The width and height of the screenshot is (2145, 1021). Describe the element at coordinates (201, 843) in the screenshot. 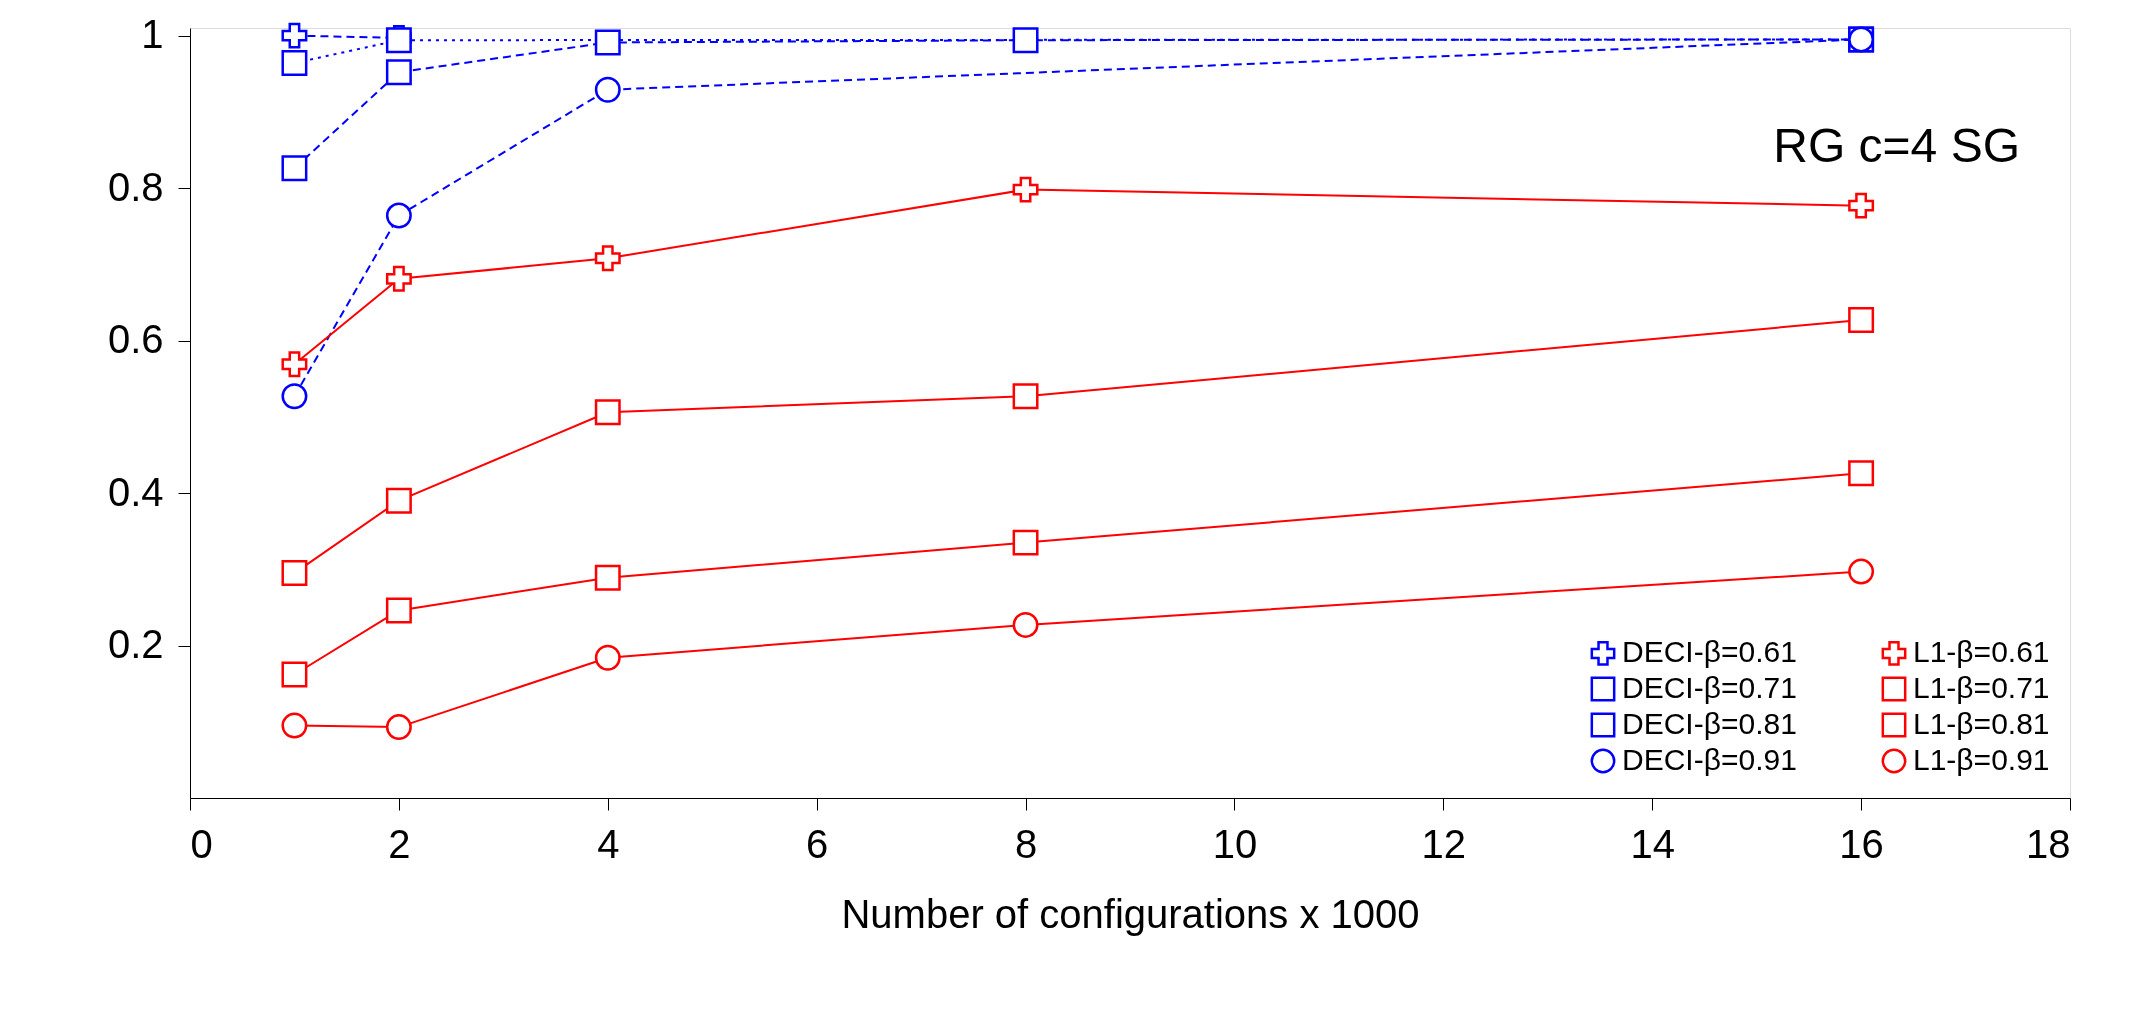

I see `x-tick-label: 0` at that location.